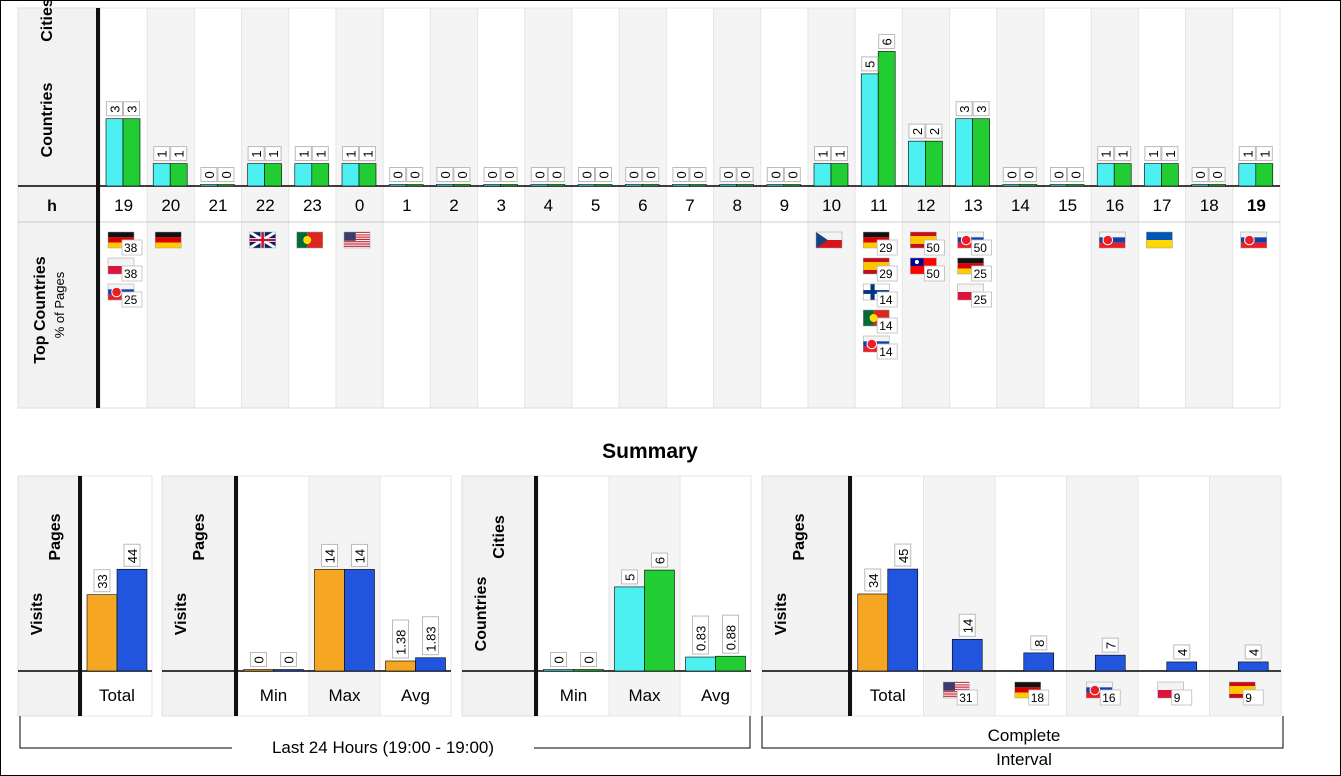 Image resolution: width=1341 pixels, height=776 pixels. I want to click on gb-flag-icon, so click(262, 240).